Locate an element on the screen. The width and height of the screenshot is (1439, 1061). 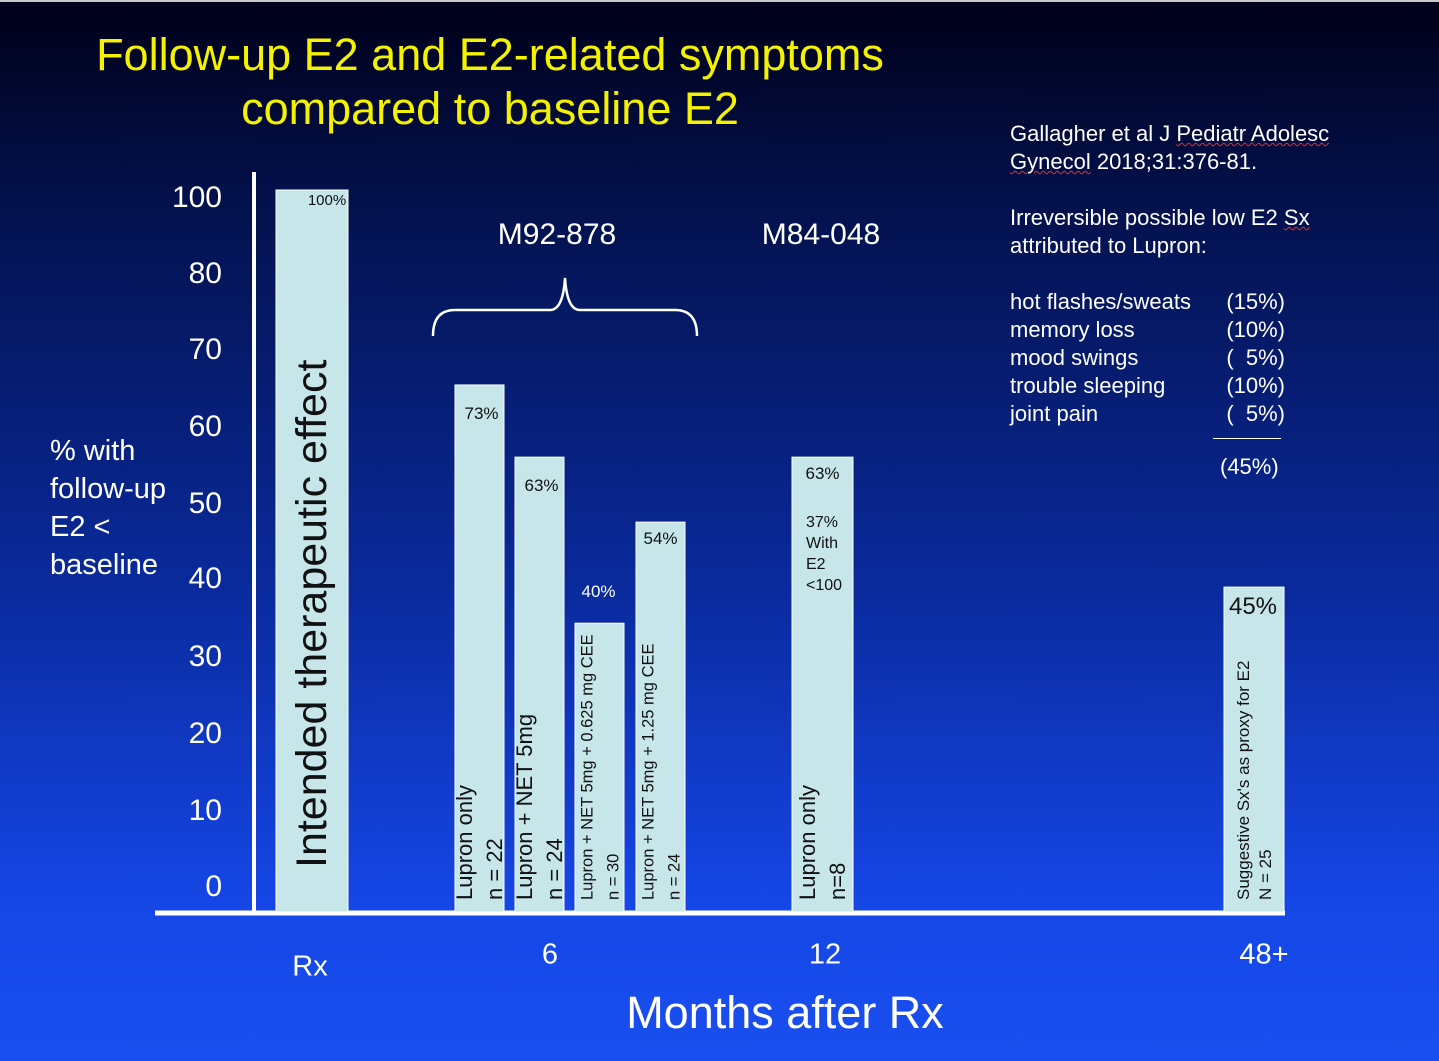
symptom-row: joint pain ( 5%) is located at coordinates (1147, 414).